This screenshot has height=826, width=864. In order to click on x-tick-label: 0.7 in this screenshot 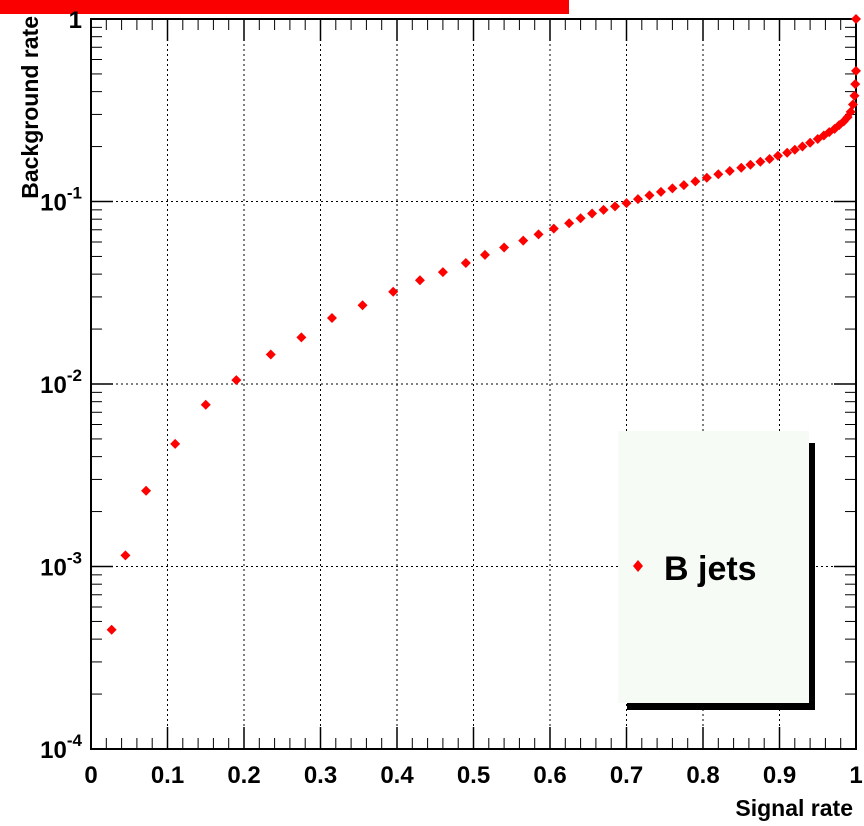, I will do `click(626, 775)`.